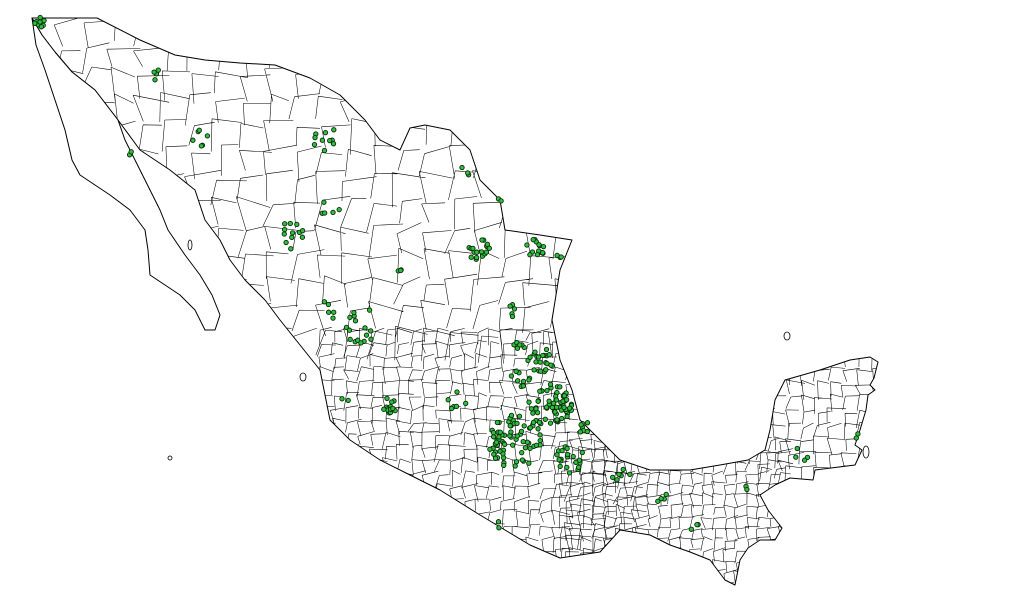  What do you see at coordinates (866, 452) in the screenshot?
I see `island-cozumel` at bounding box center [866, 452].